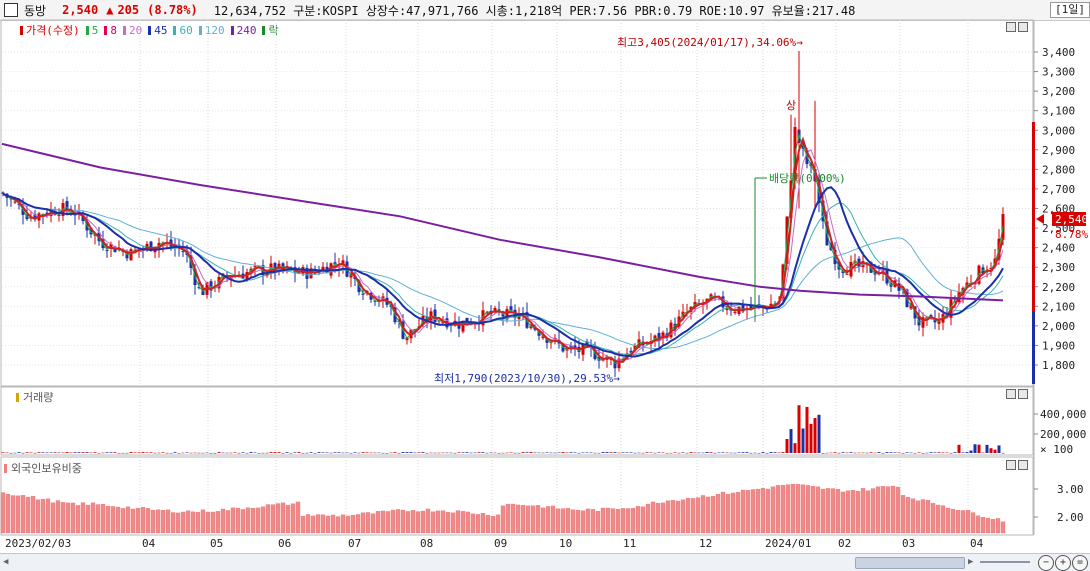  I want to click on legend-item: 5, so click(95, 30).